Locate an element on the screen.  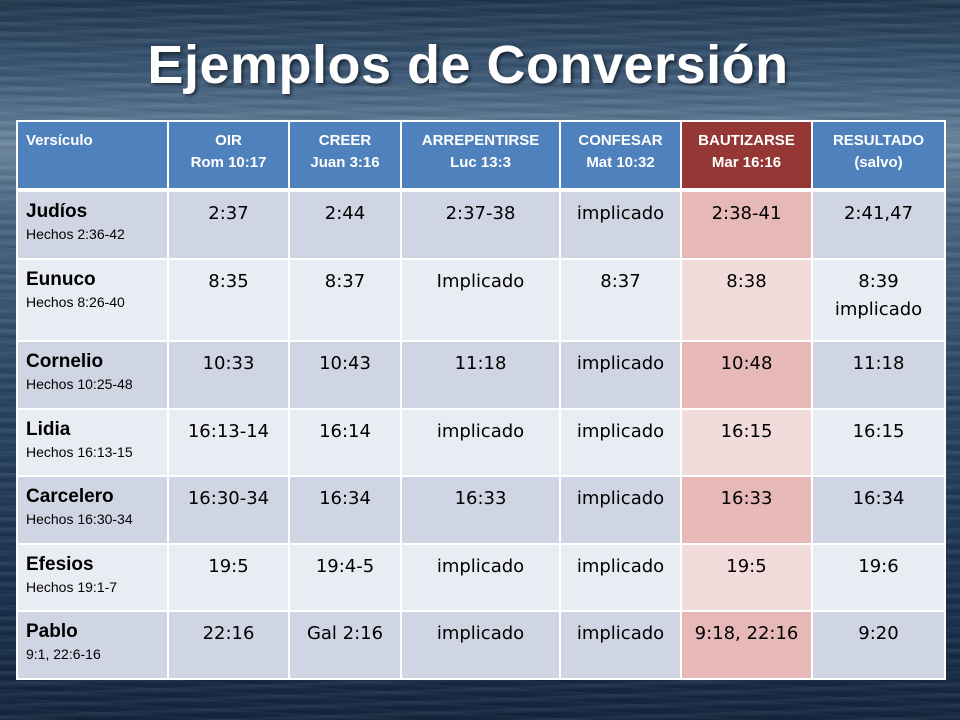
table-cell: 19:4-5 is located at coordinates (345, 577).